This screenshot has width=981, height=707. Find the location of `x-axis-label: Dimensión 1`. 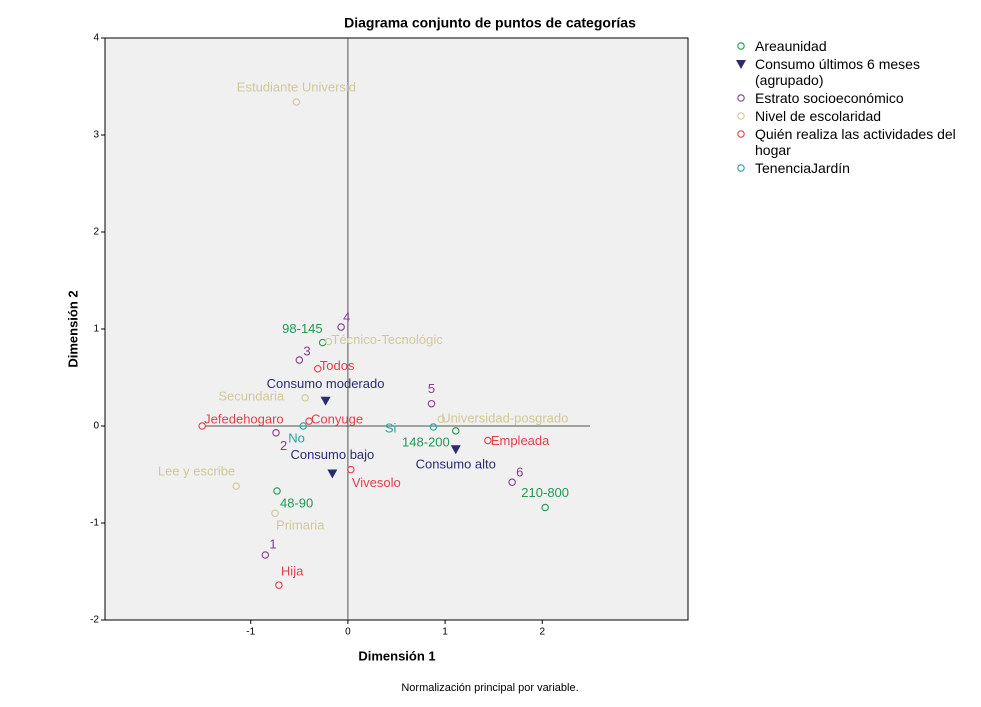

x-axis-label: Dimensión 1 is located at coordinates (396, 655).